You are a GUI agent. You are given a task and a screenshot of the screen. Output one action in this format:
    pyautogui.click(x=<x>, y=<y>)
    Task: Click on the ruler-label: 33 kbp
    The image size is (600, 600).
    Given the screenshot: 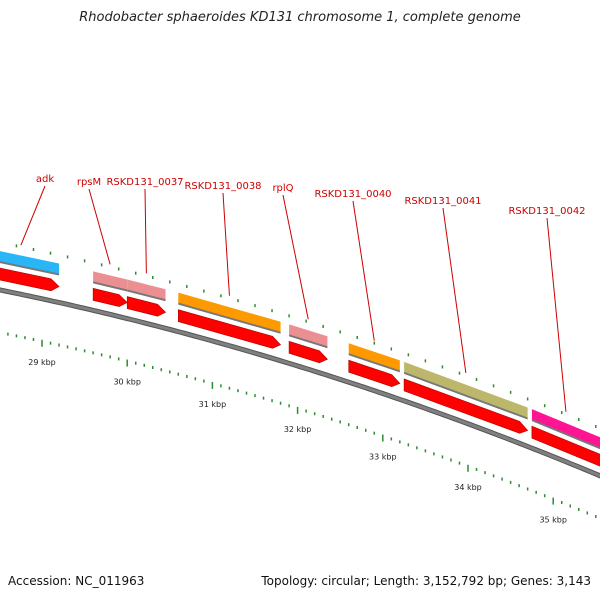 What is the action you would take?
    pyautogui.click(x=383, y=457)
    